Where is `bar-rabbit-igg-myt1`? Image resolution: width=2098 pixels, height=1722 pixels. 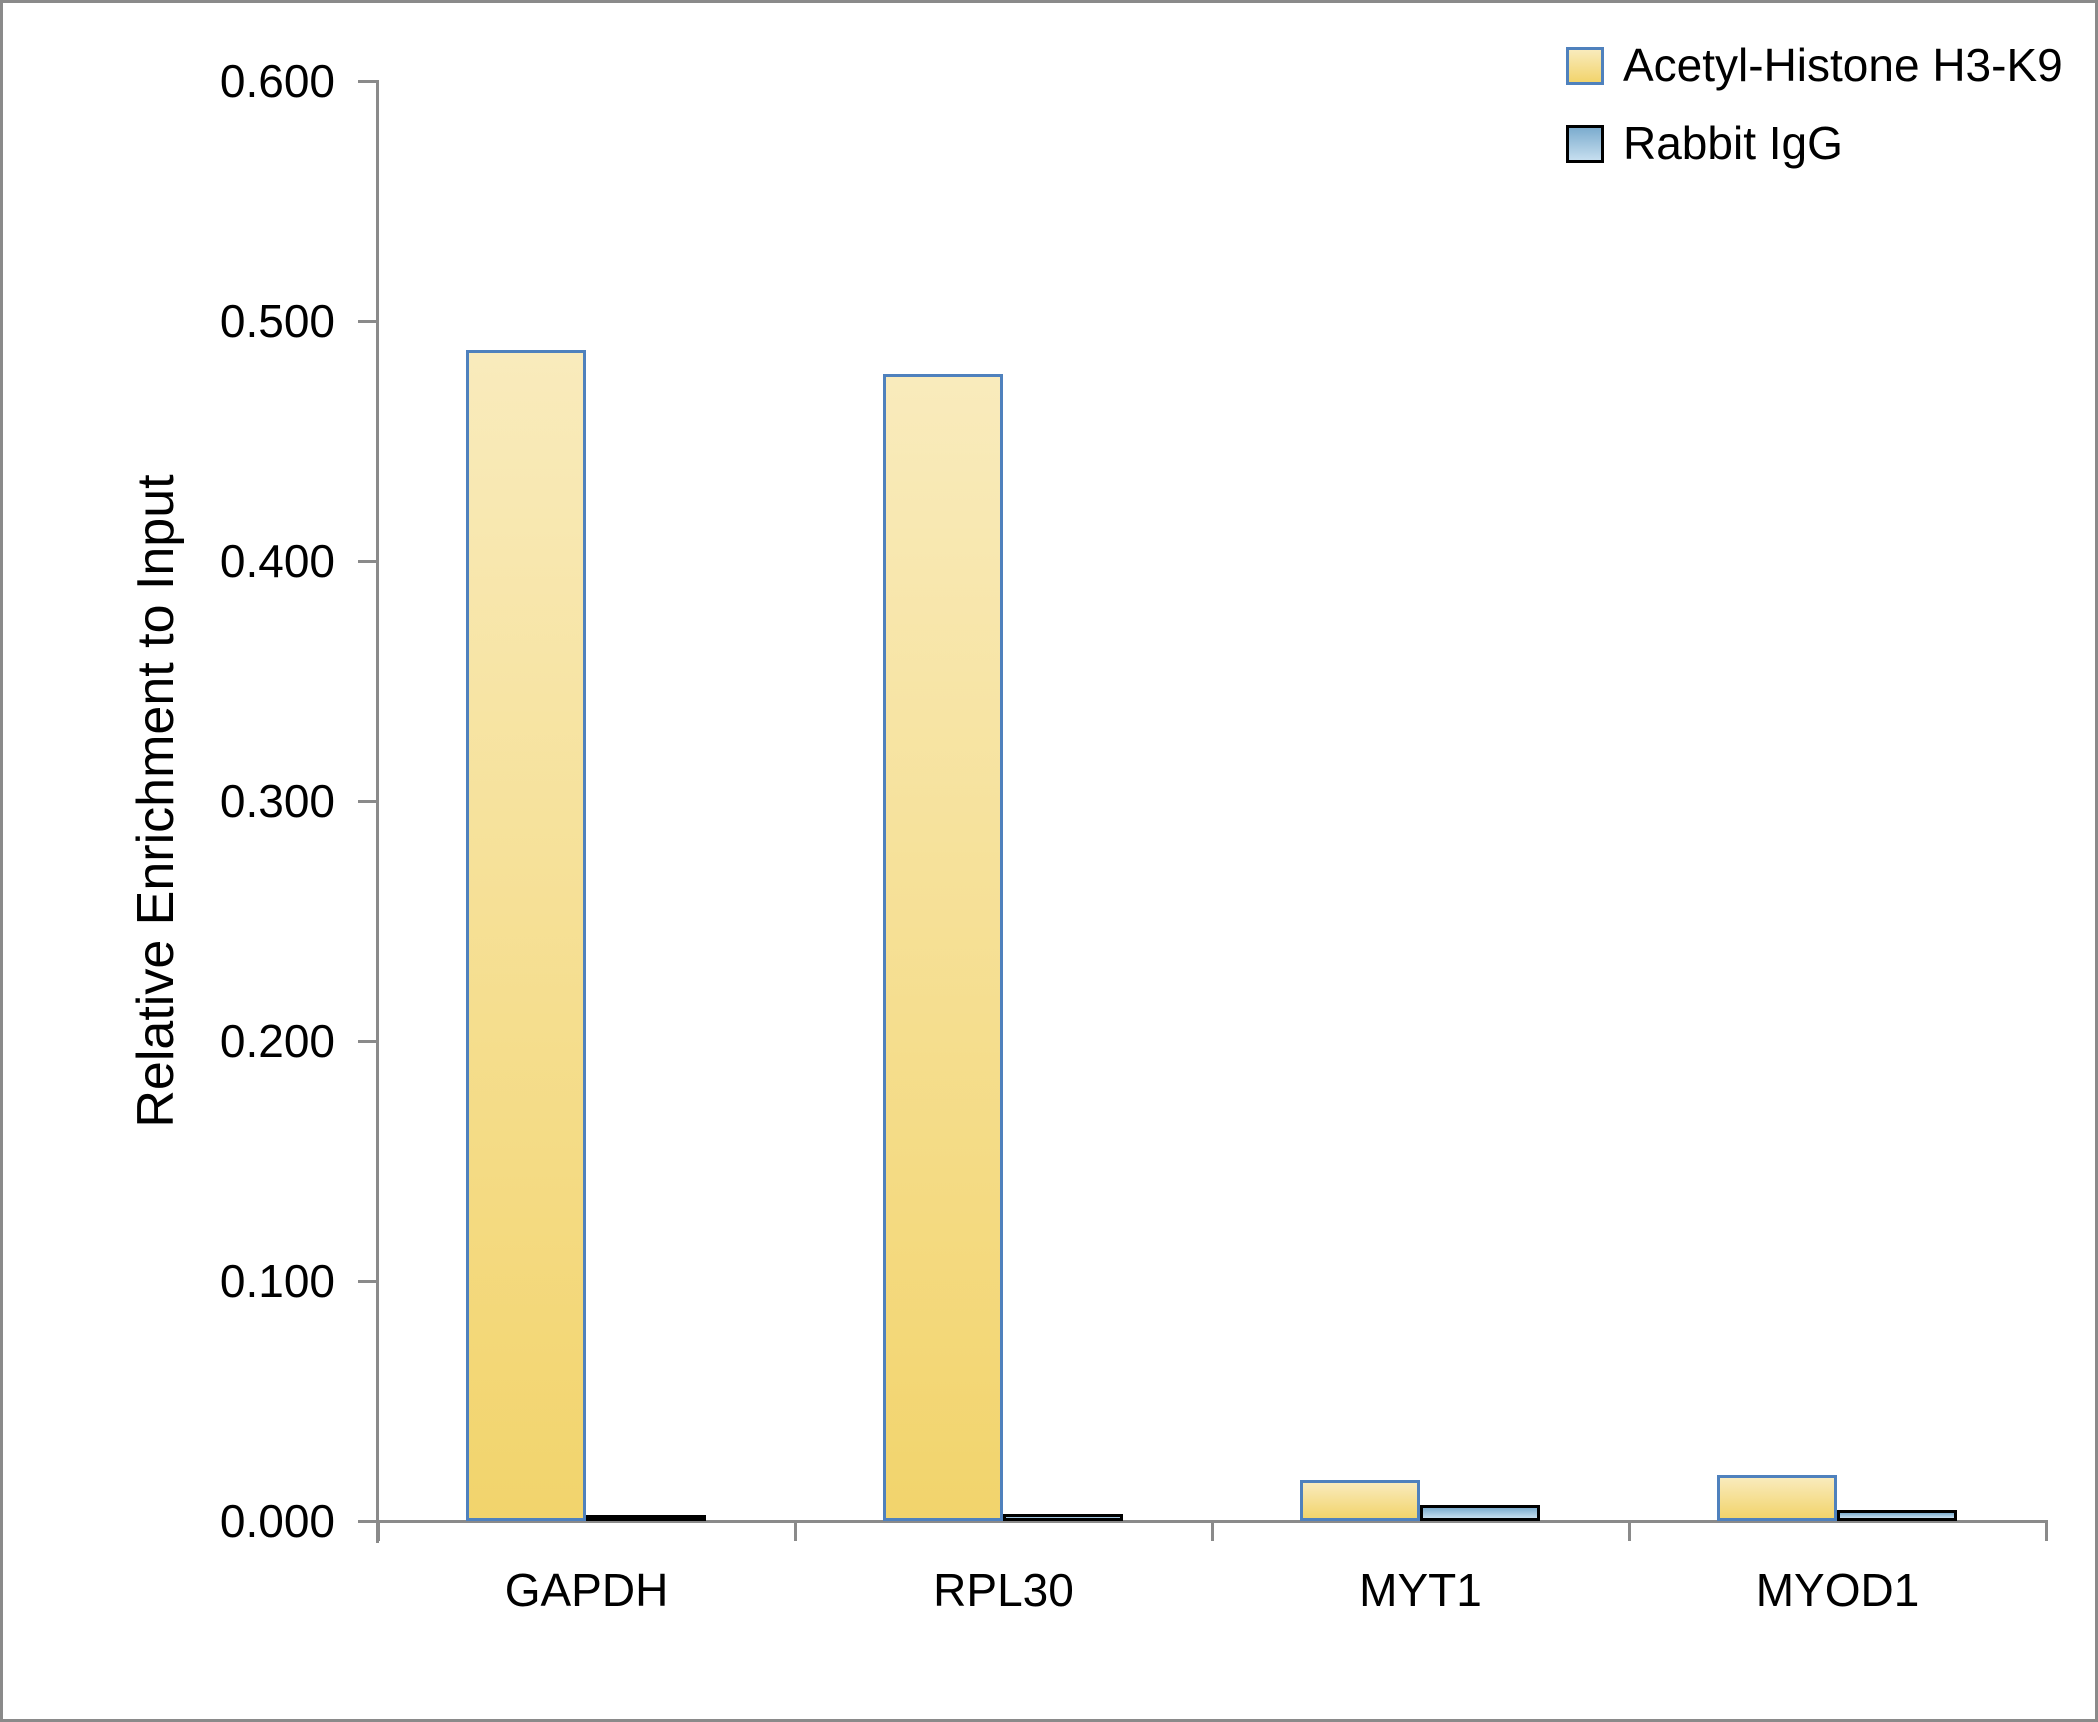
bar-rabbit-igg-myt1 is located at coordinates (1480, 1513).